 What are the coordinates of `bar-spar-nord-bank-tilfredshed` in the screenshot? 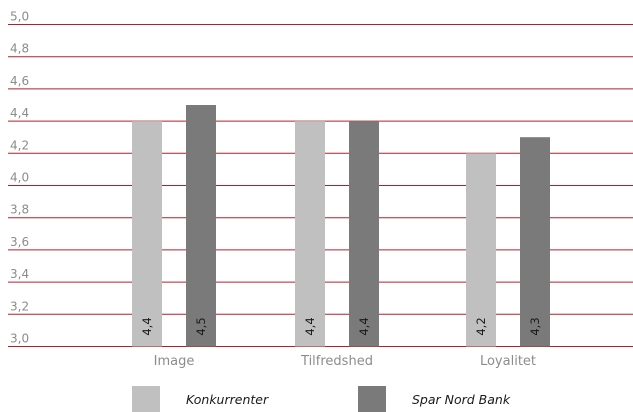 It's located at (364, 234).